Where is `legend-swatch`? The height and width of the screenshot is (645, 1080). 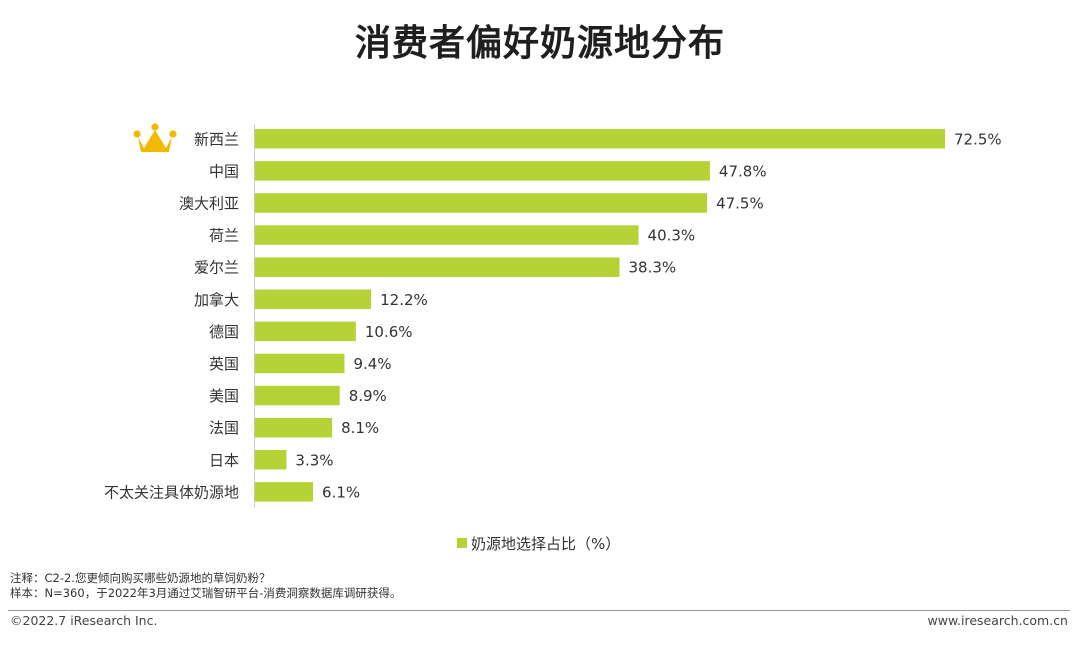 legend-swatch is located at coordinates (462, 543).